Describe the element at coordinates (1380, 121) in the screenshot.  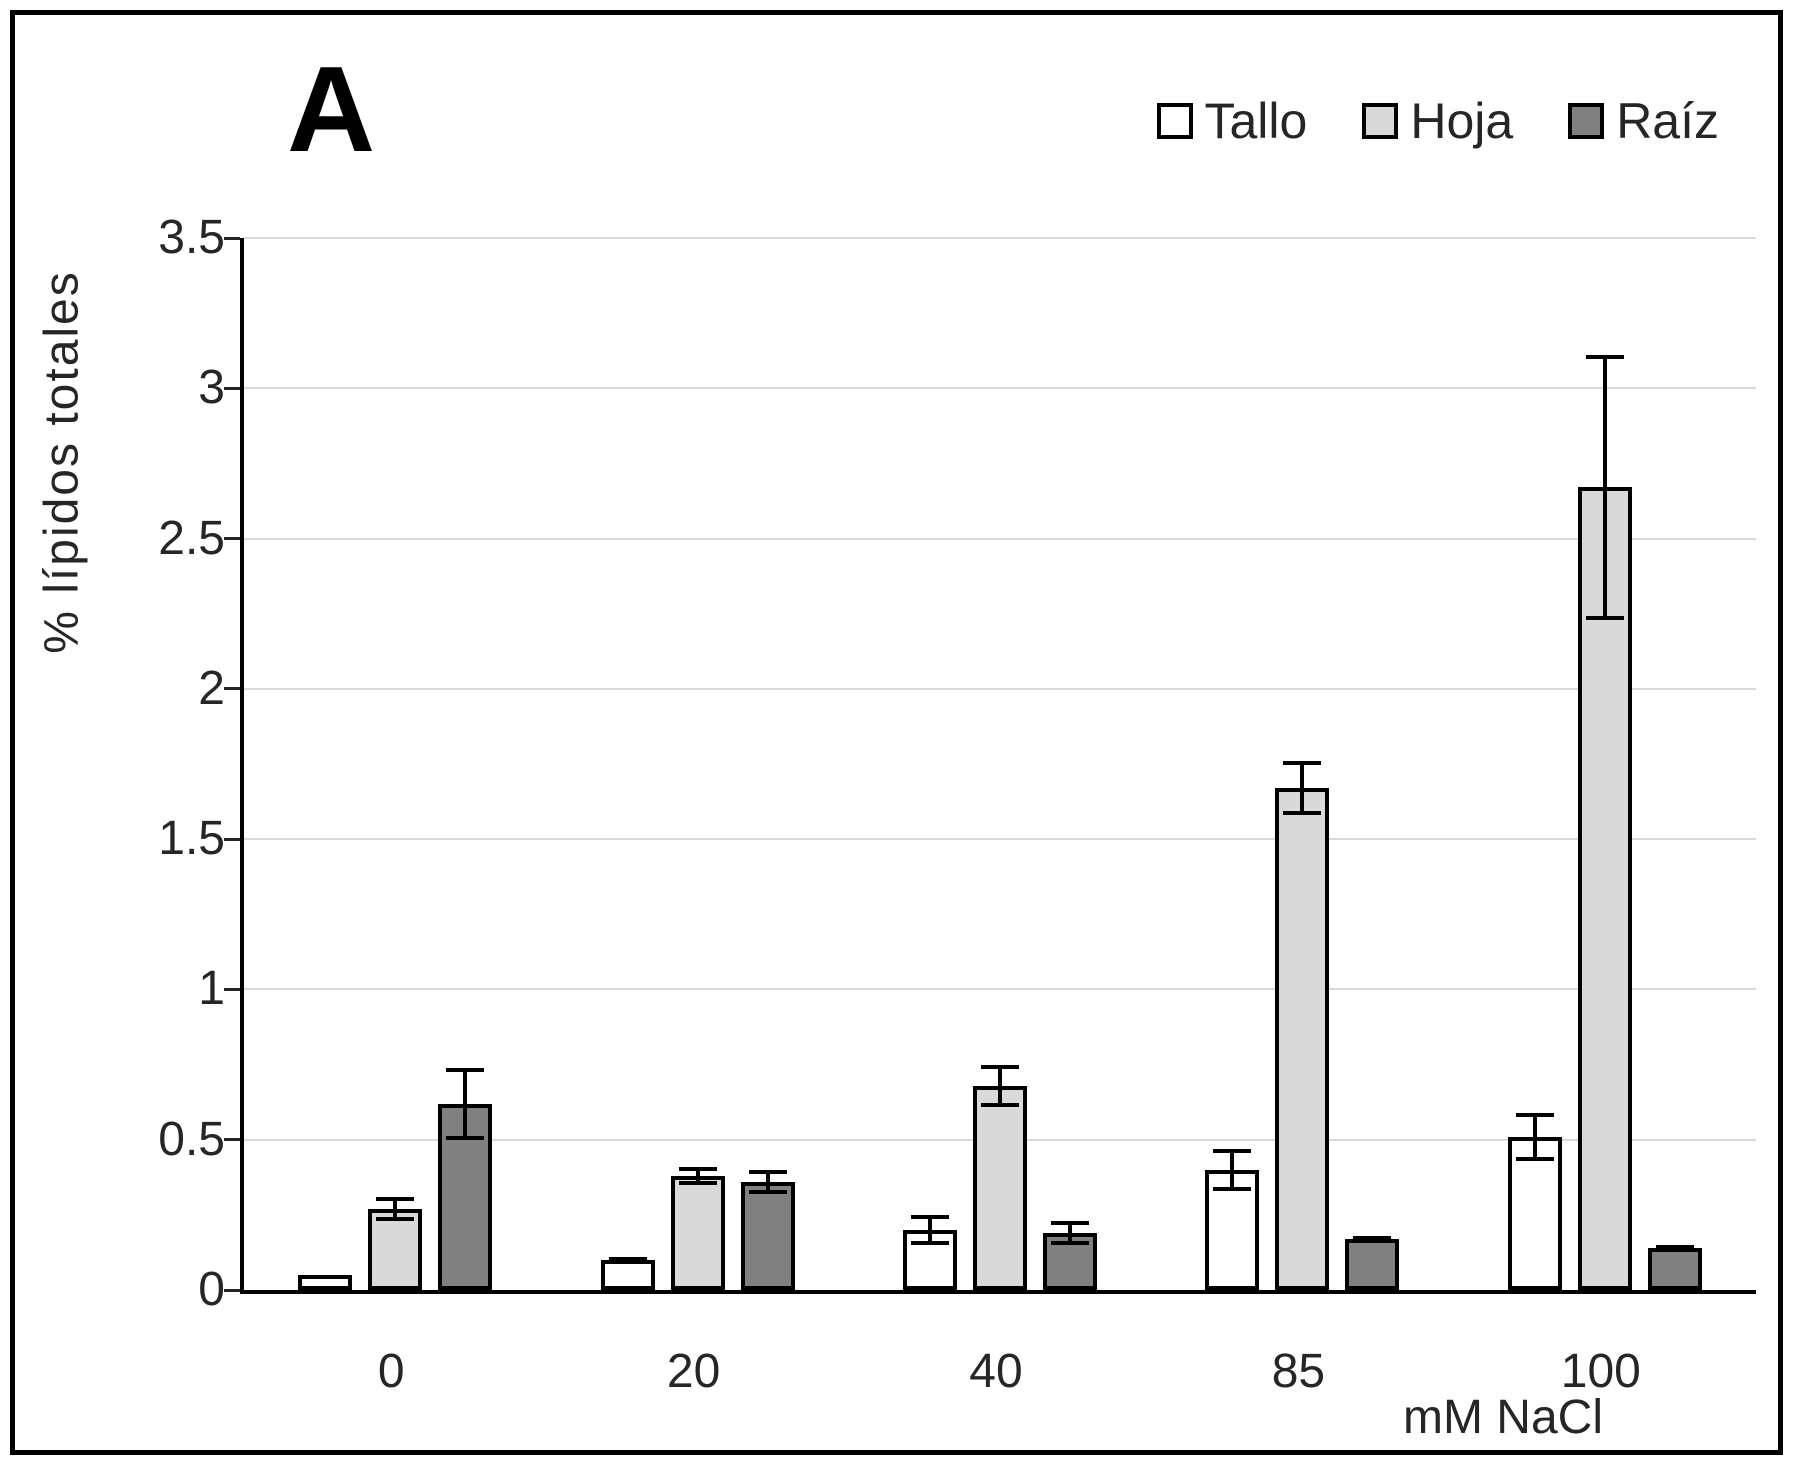
I see `legend-swatch-hoja` at that location.